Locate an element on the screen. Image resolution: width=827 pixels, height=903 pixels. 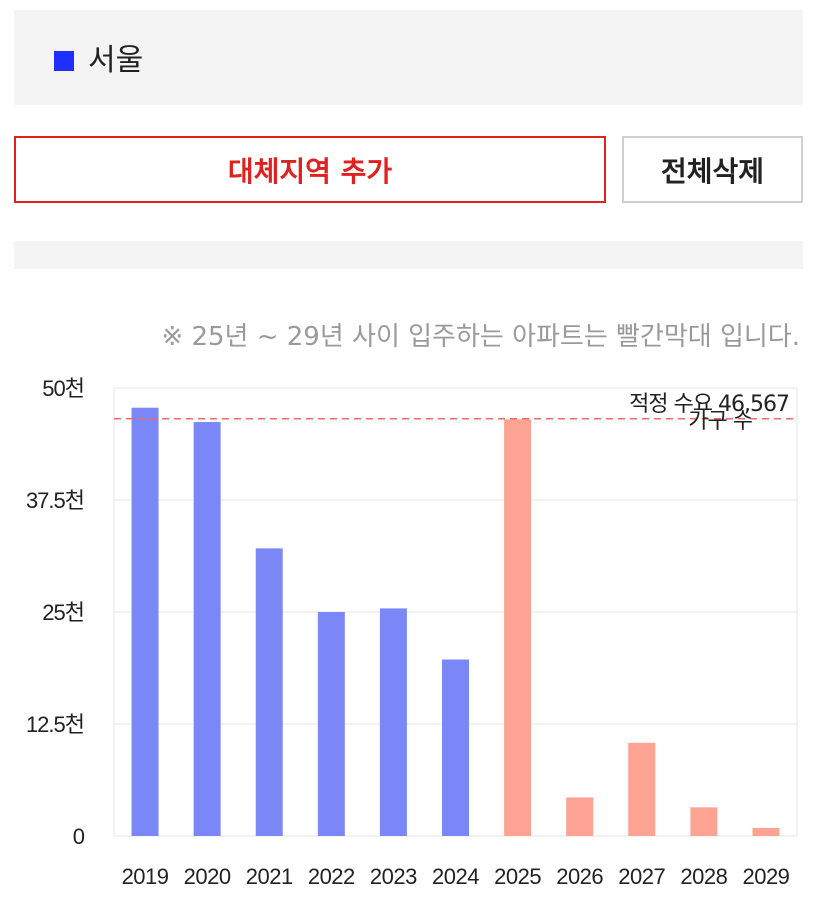
x-tick-label: 2021 is located at coordinates (269, 876).